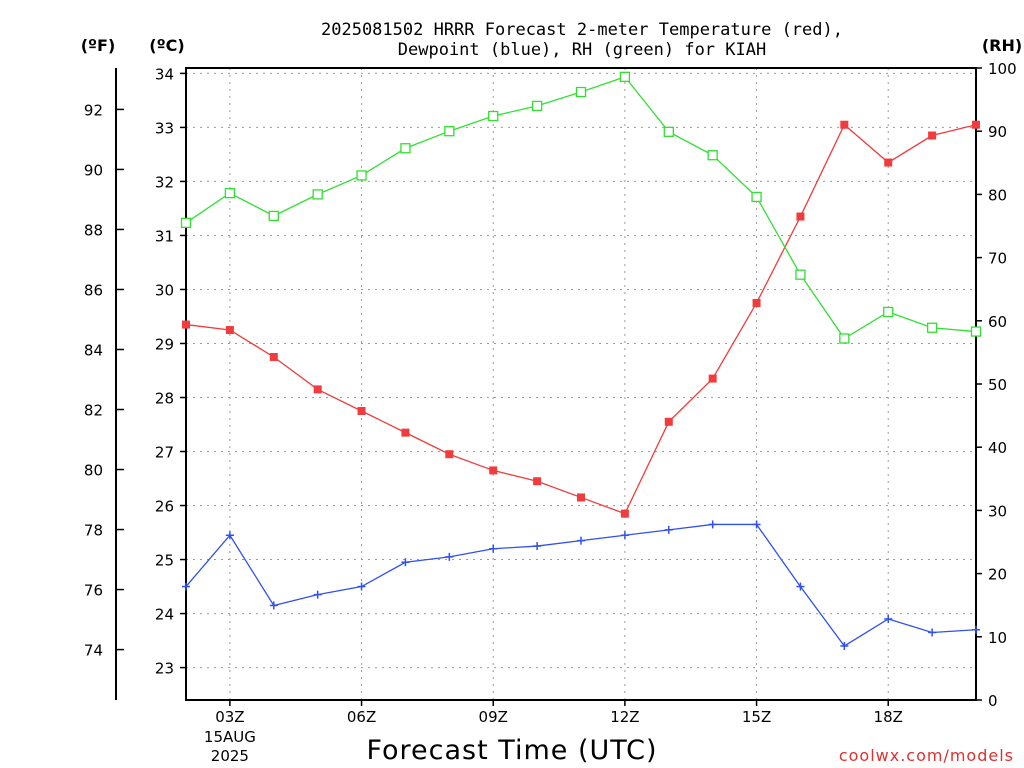 This screenshot has height=768, width=1024. Describe the element at coordinates (164, 128) in the screenshot. I see `celsius-tick-label: 33` at that location.